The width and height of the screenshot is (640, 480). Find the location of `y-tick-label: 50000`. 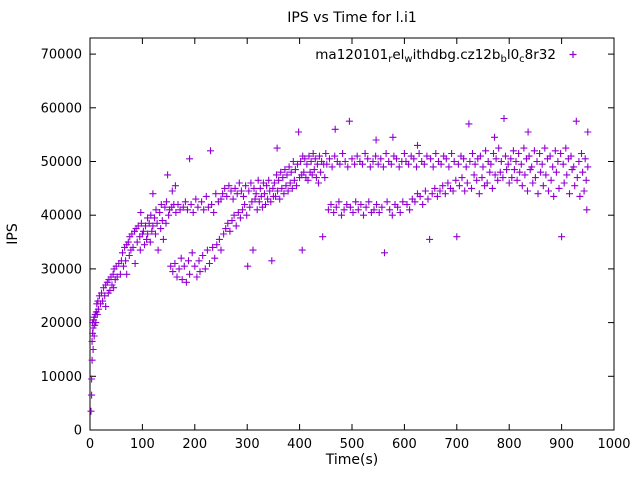

y-tick-label: 50000 is located at coordinates (61, 162).